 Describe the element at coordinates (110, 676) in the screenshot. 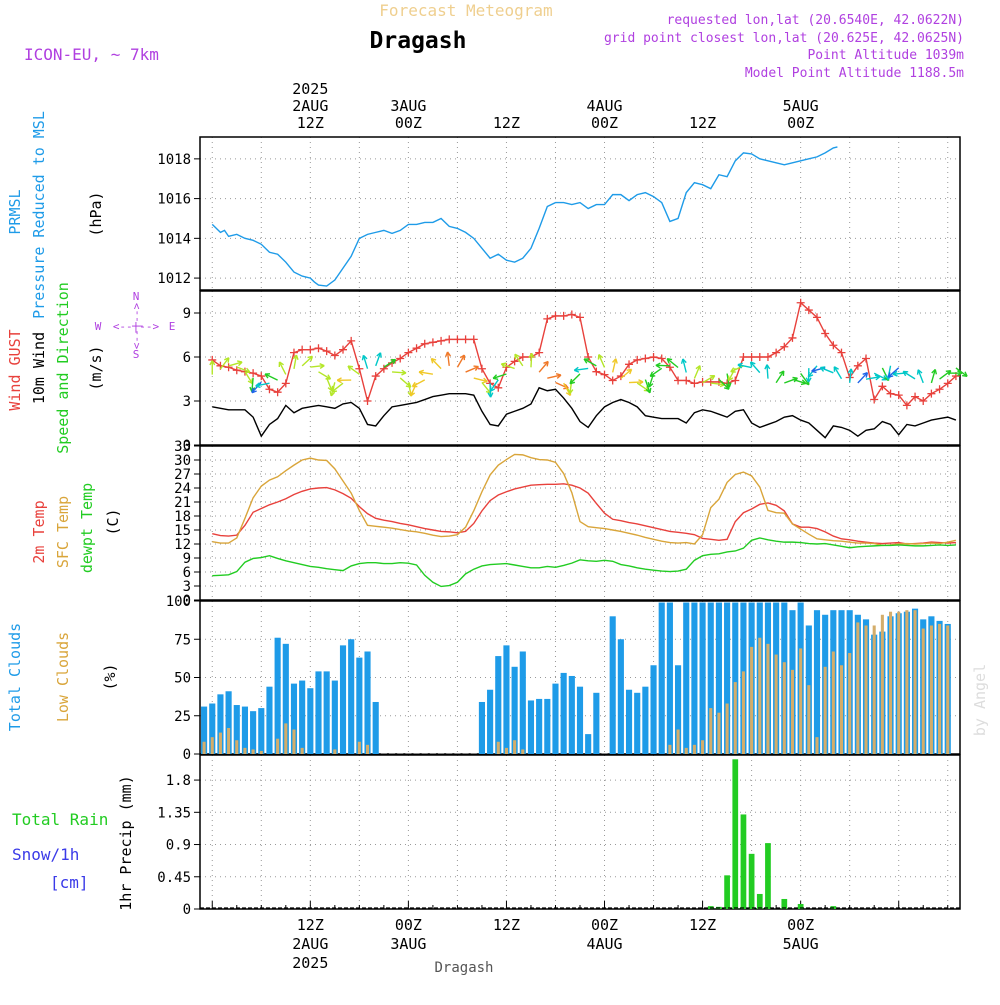

I see `clouds-unit: (%)` at that location.